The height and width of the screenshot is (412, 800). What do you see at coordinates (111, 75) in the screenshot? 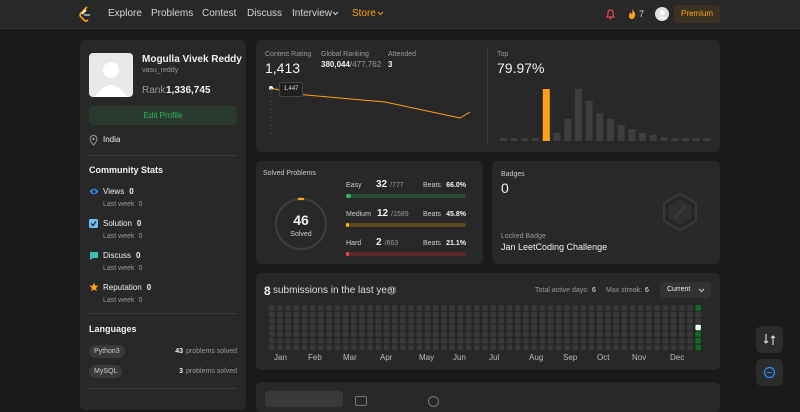
I see `profile-avatar` at bounding box center [111, 75].